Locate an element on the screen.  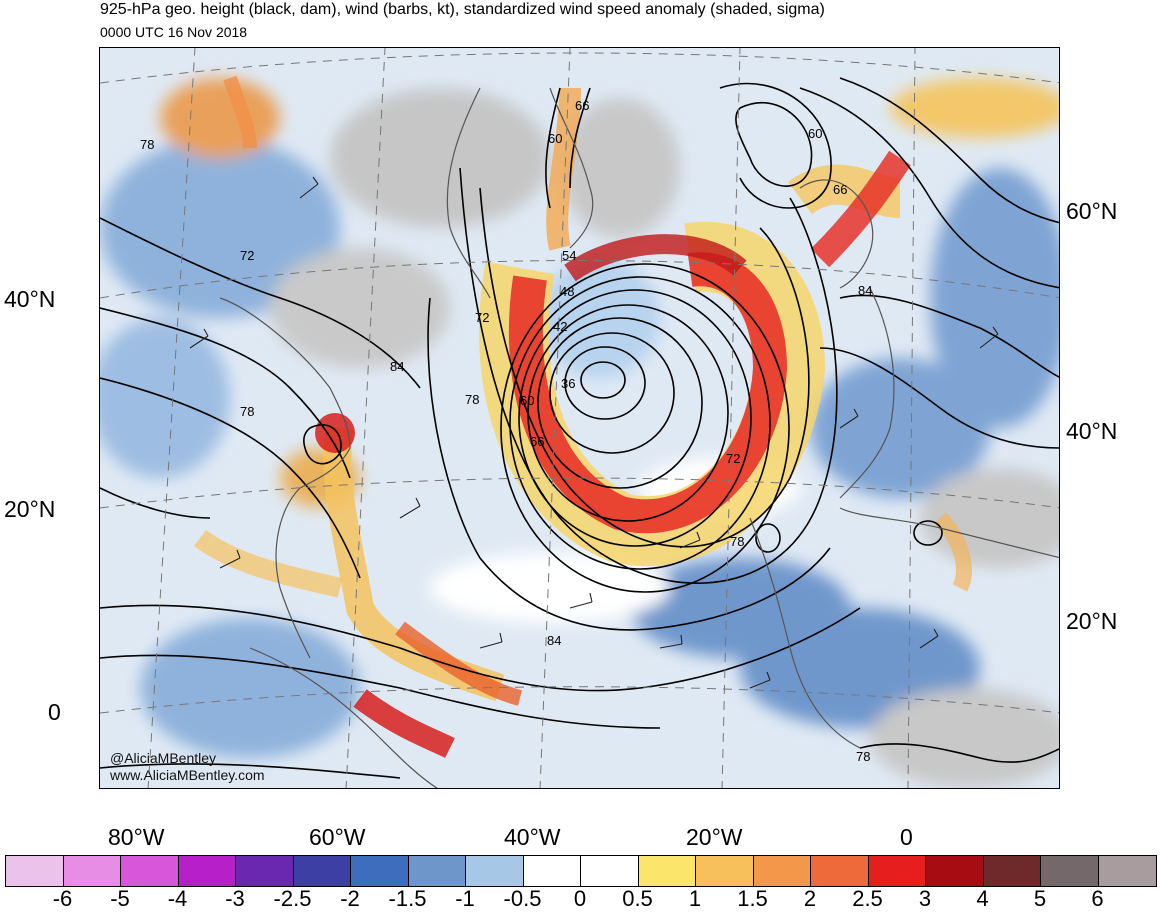
contour-label: 48 is located at coordinates (567, 291).